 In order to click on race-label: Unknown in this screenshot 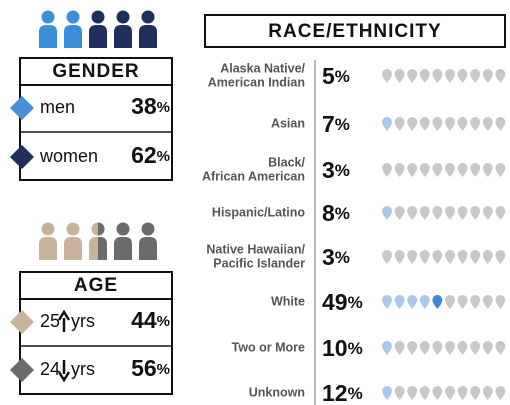, I will do `click(277, 392)`.